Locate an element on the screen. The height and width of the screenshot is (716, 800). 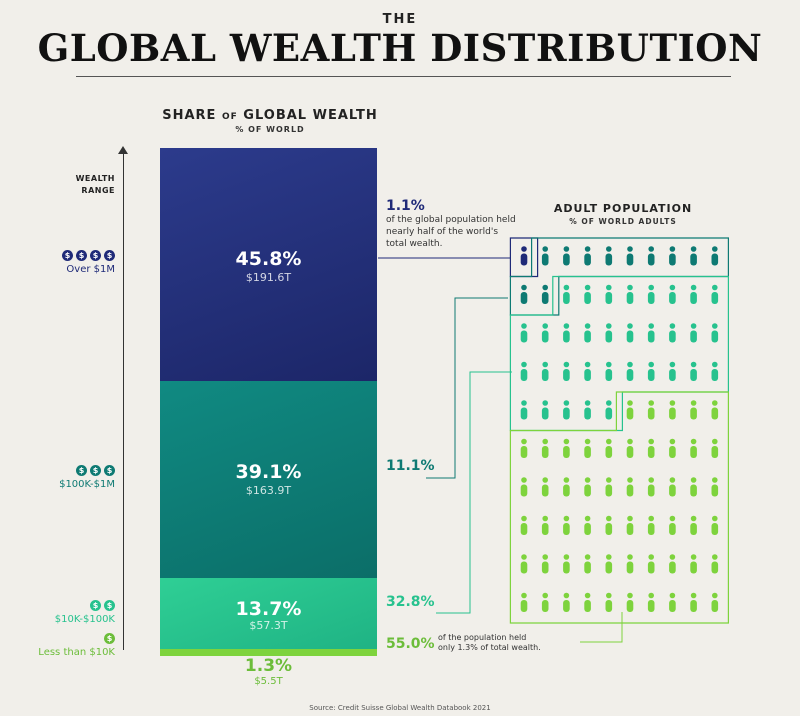
chart-title-of: OF is located at coordinates (229, 117).